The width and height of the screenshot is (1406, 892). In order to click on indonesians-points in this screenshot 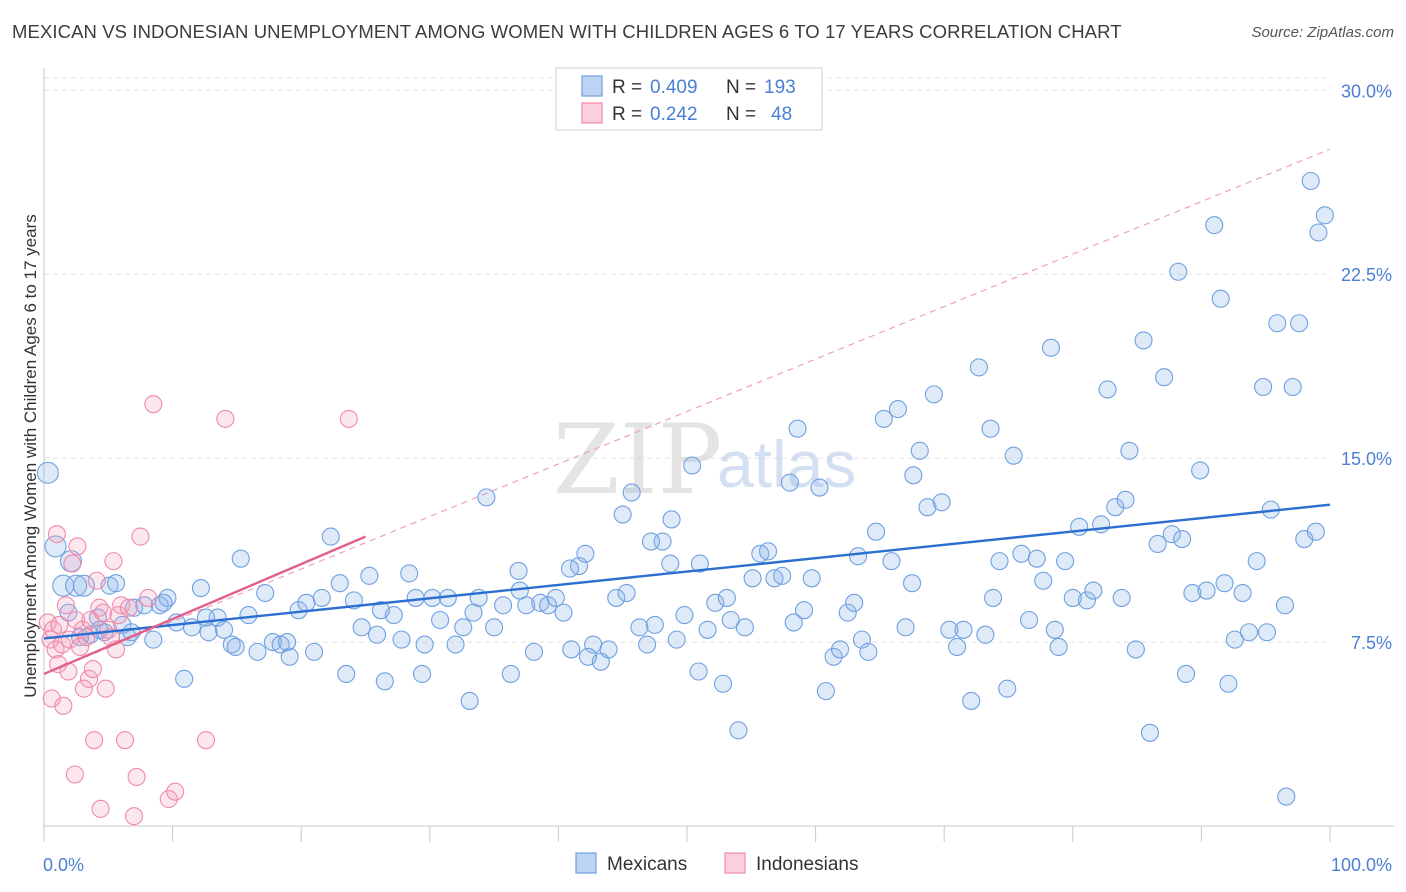, I will do `click(198, 610)`.